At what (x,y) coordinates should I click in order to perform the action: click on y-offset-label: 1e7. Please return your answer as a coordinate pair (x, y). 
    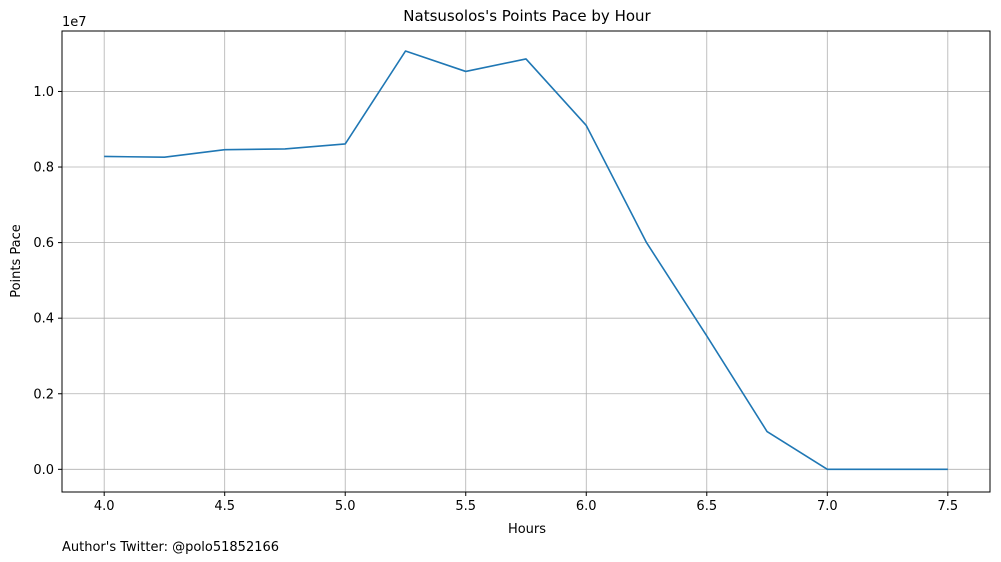
    Looking at the image, I should click on (74, 22).